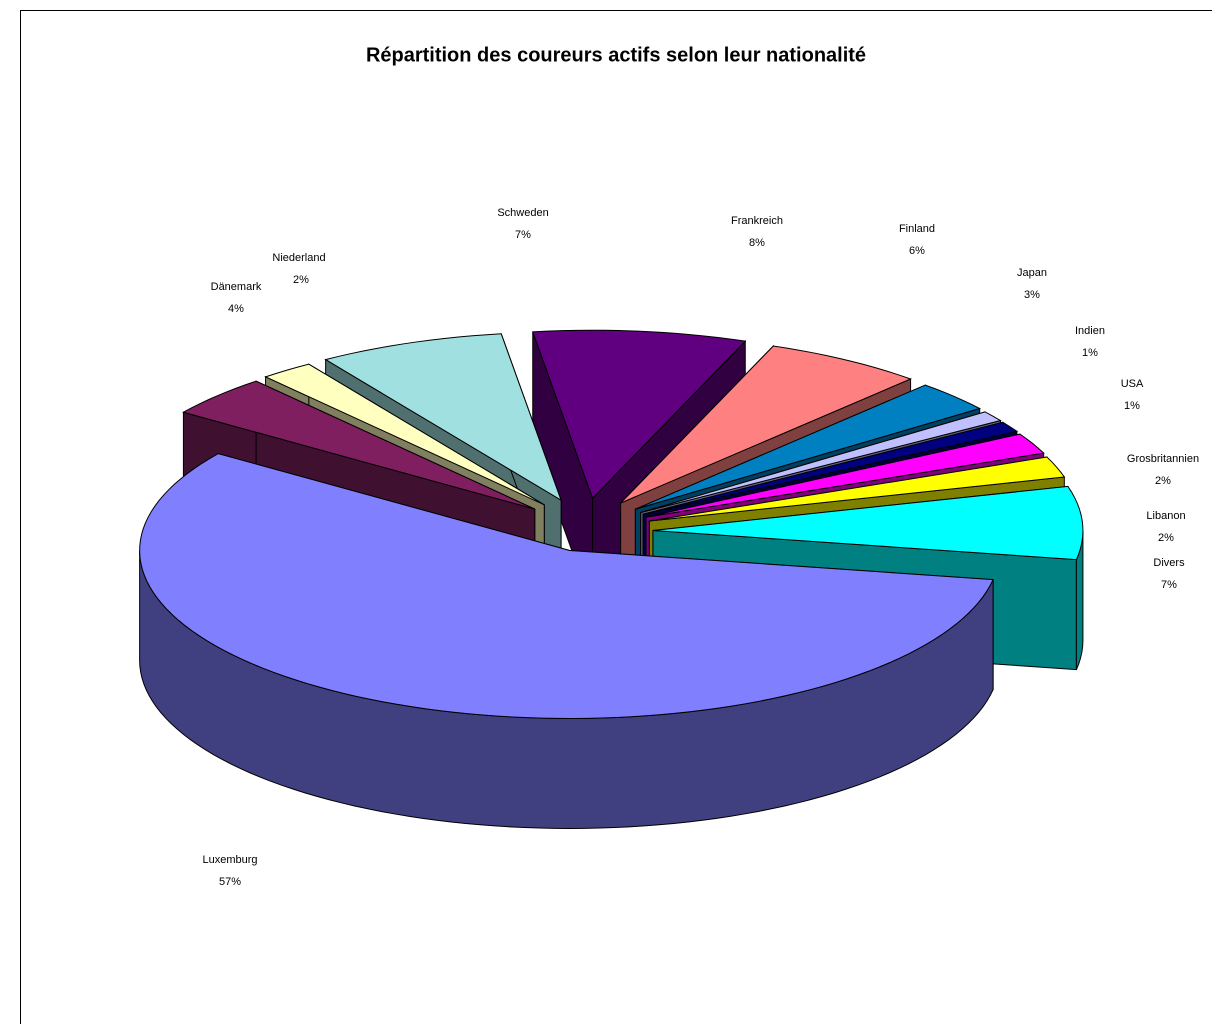 The width and height of the screenshot is (1212, 1024). What do you see at coordinates (522, 213) in the screenshot?
I see `slice-label: Schweden` at bounding box center [522, 213].